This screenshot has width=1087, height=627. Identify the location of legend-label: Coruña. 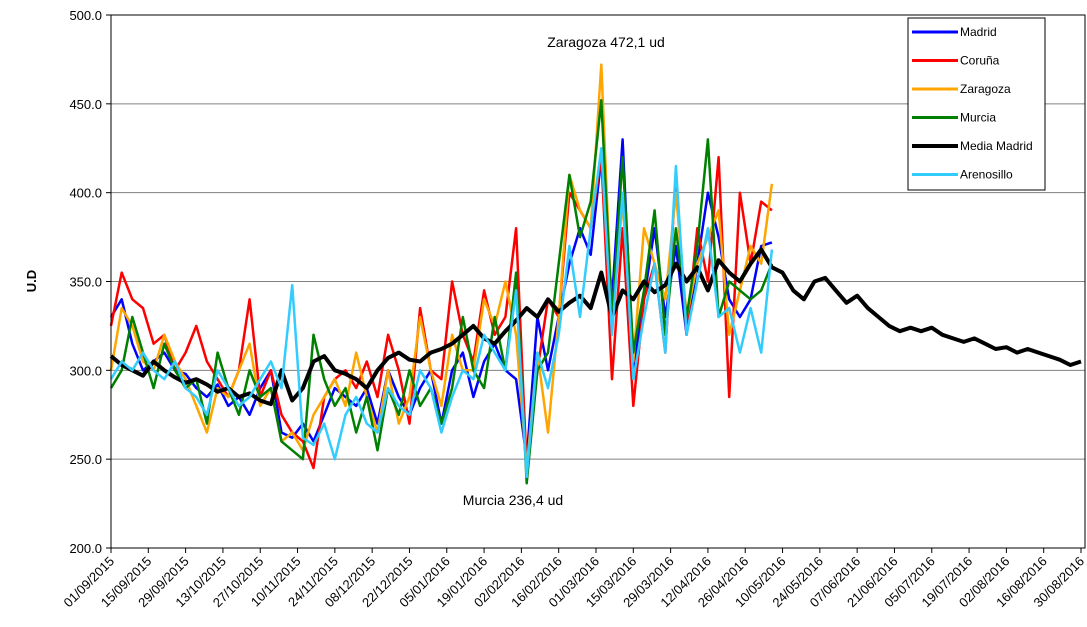
(980, 61).